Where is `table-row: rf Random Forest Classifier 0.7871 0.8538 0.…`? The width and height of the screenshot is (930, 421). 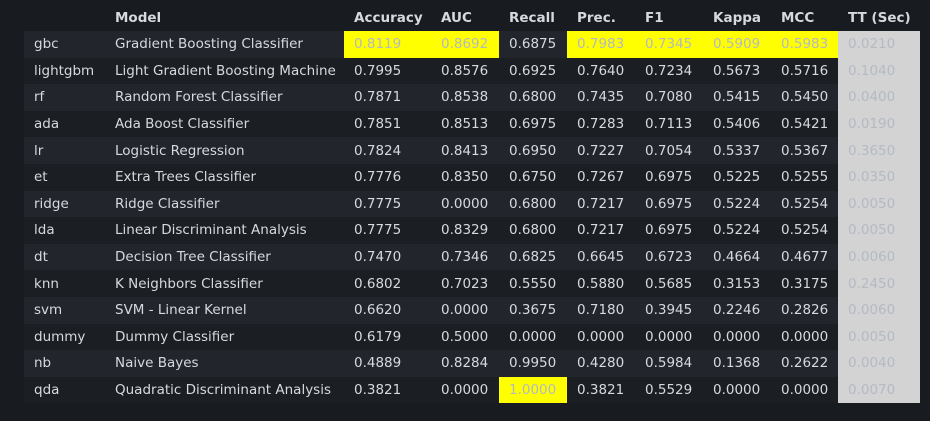
table-row: rf Random Forest Classifier 0.7871 0.8538 0.… is located at coordinates (472, 97).